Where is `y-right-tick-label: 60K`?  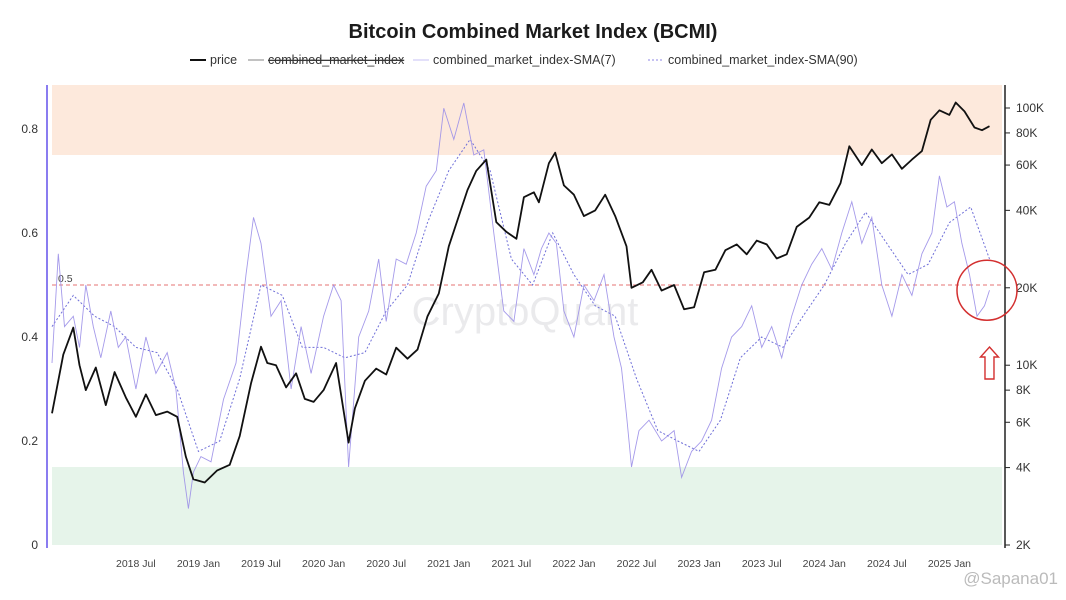
y-right-tick-label: 60K is located at coordinates (1026, 165).